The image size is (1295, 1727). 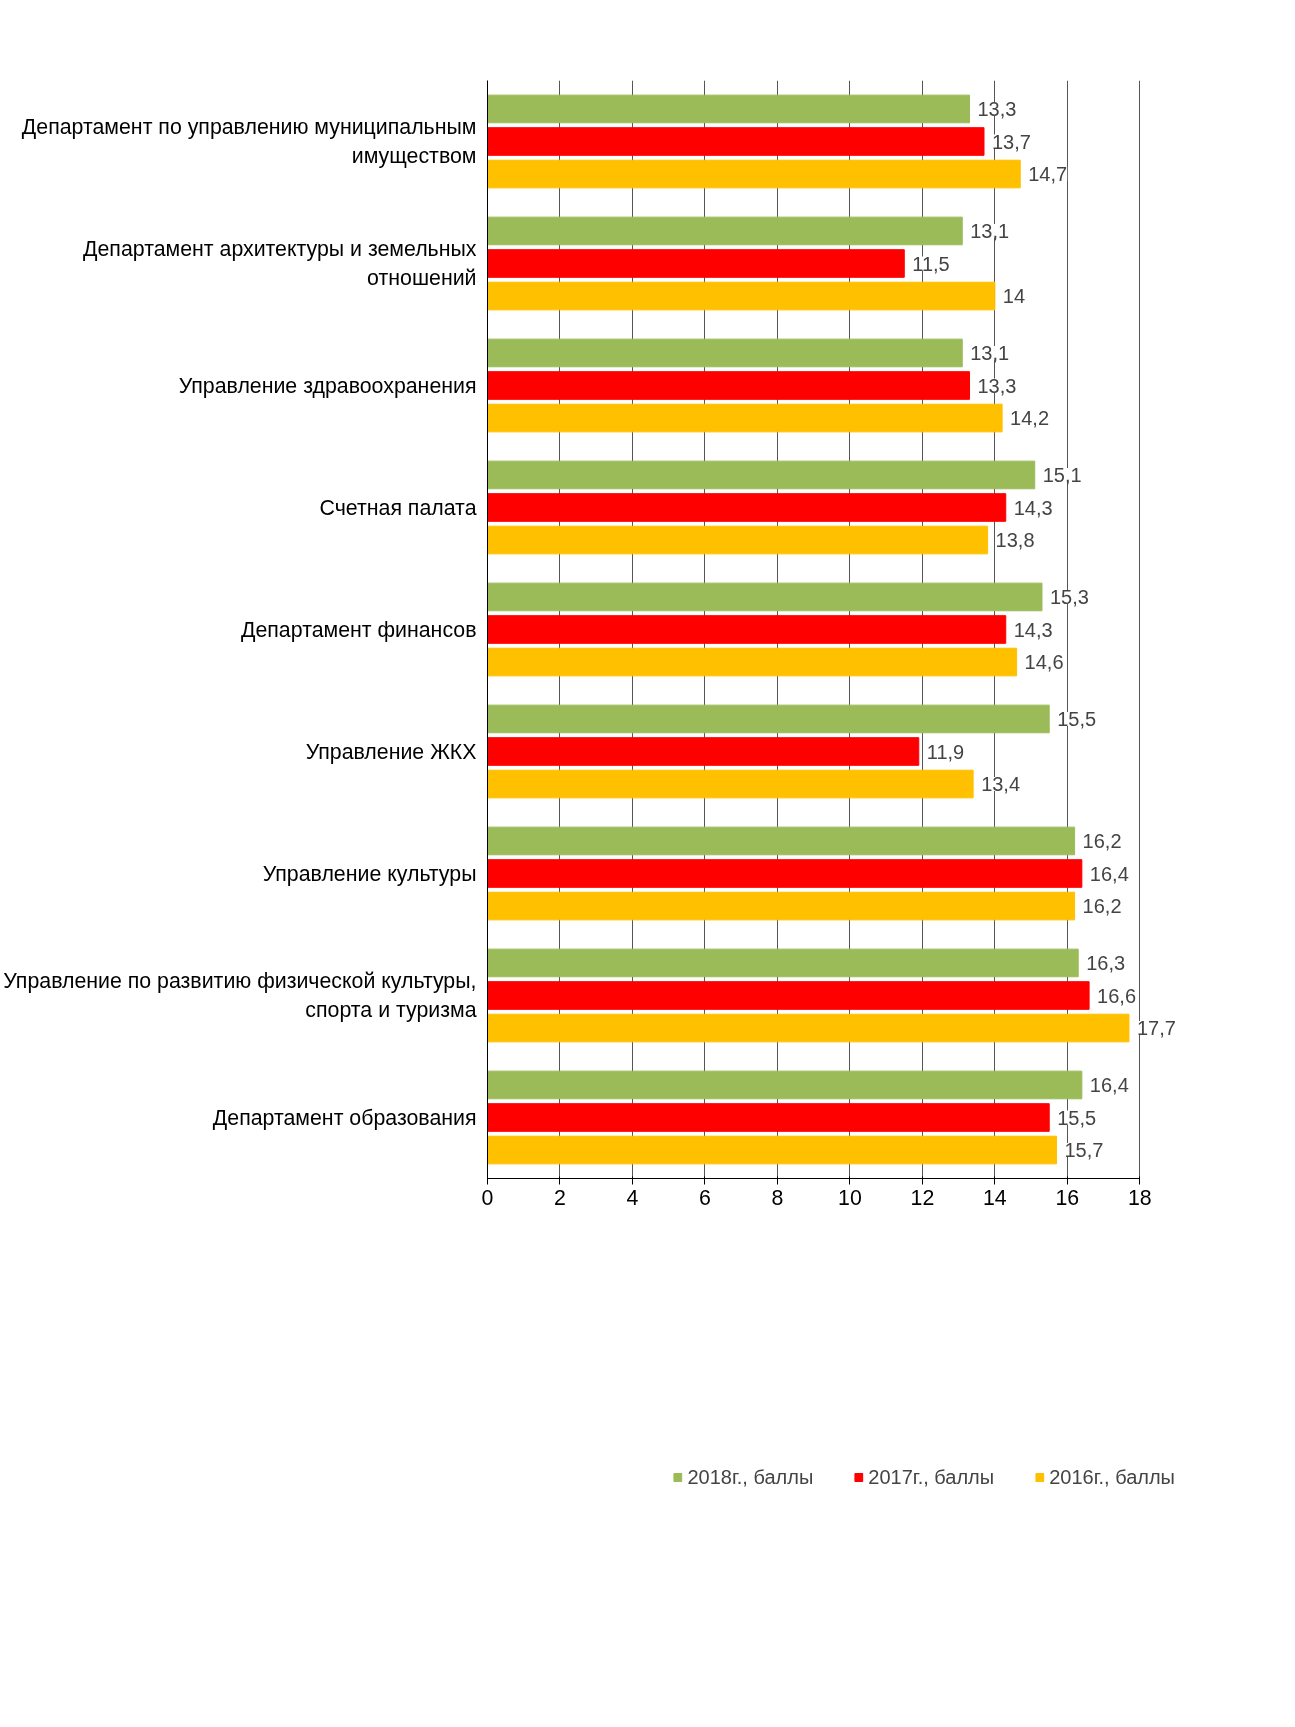 What do you see at coordinates (931, 263) in the screenshot?
I see `data-label: 11,5` at bounding box center [931, 263].